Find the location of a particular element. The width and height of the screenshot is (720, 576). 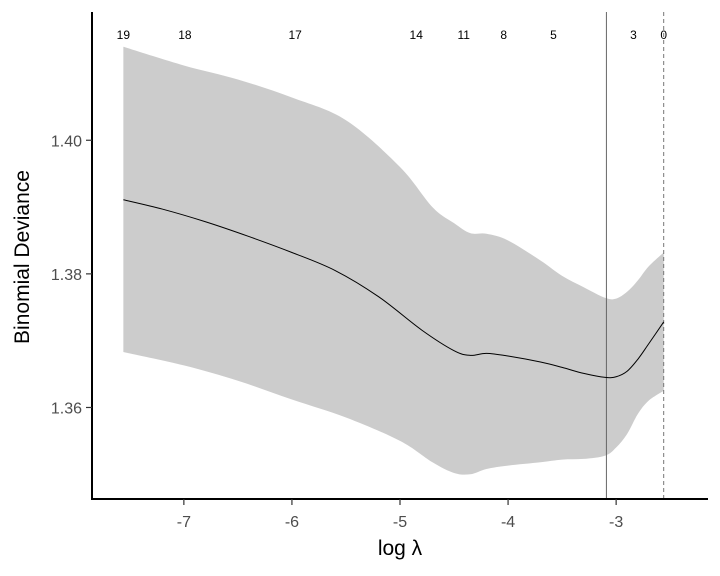

top-count-label: 3 is located at coordinates (633, 35).